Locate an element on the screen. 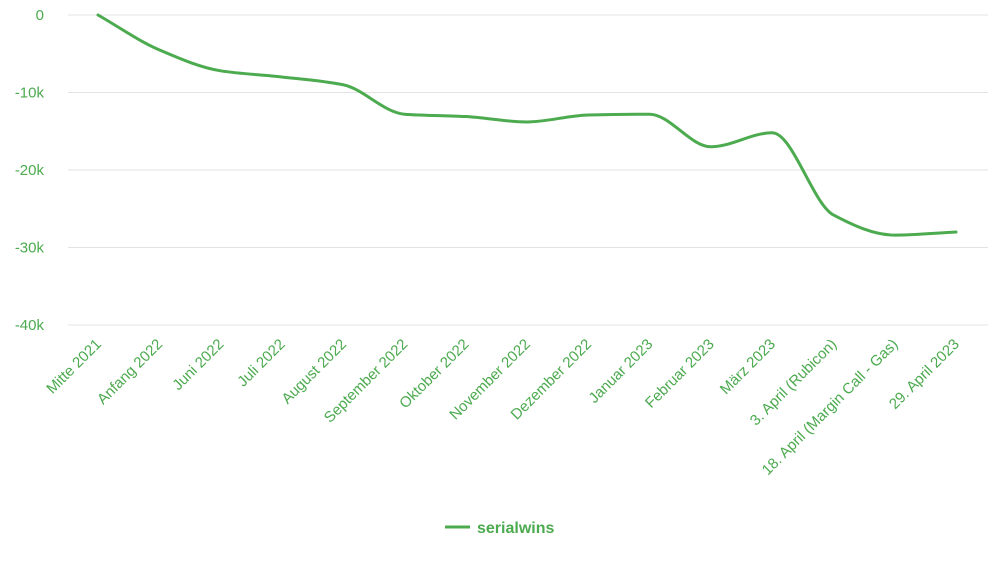 The width and height of the screenshot is (1000, 571). y-tick-label: -20k is located at coordinates (30, 170).